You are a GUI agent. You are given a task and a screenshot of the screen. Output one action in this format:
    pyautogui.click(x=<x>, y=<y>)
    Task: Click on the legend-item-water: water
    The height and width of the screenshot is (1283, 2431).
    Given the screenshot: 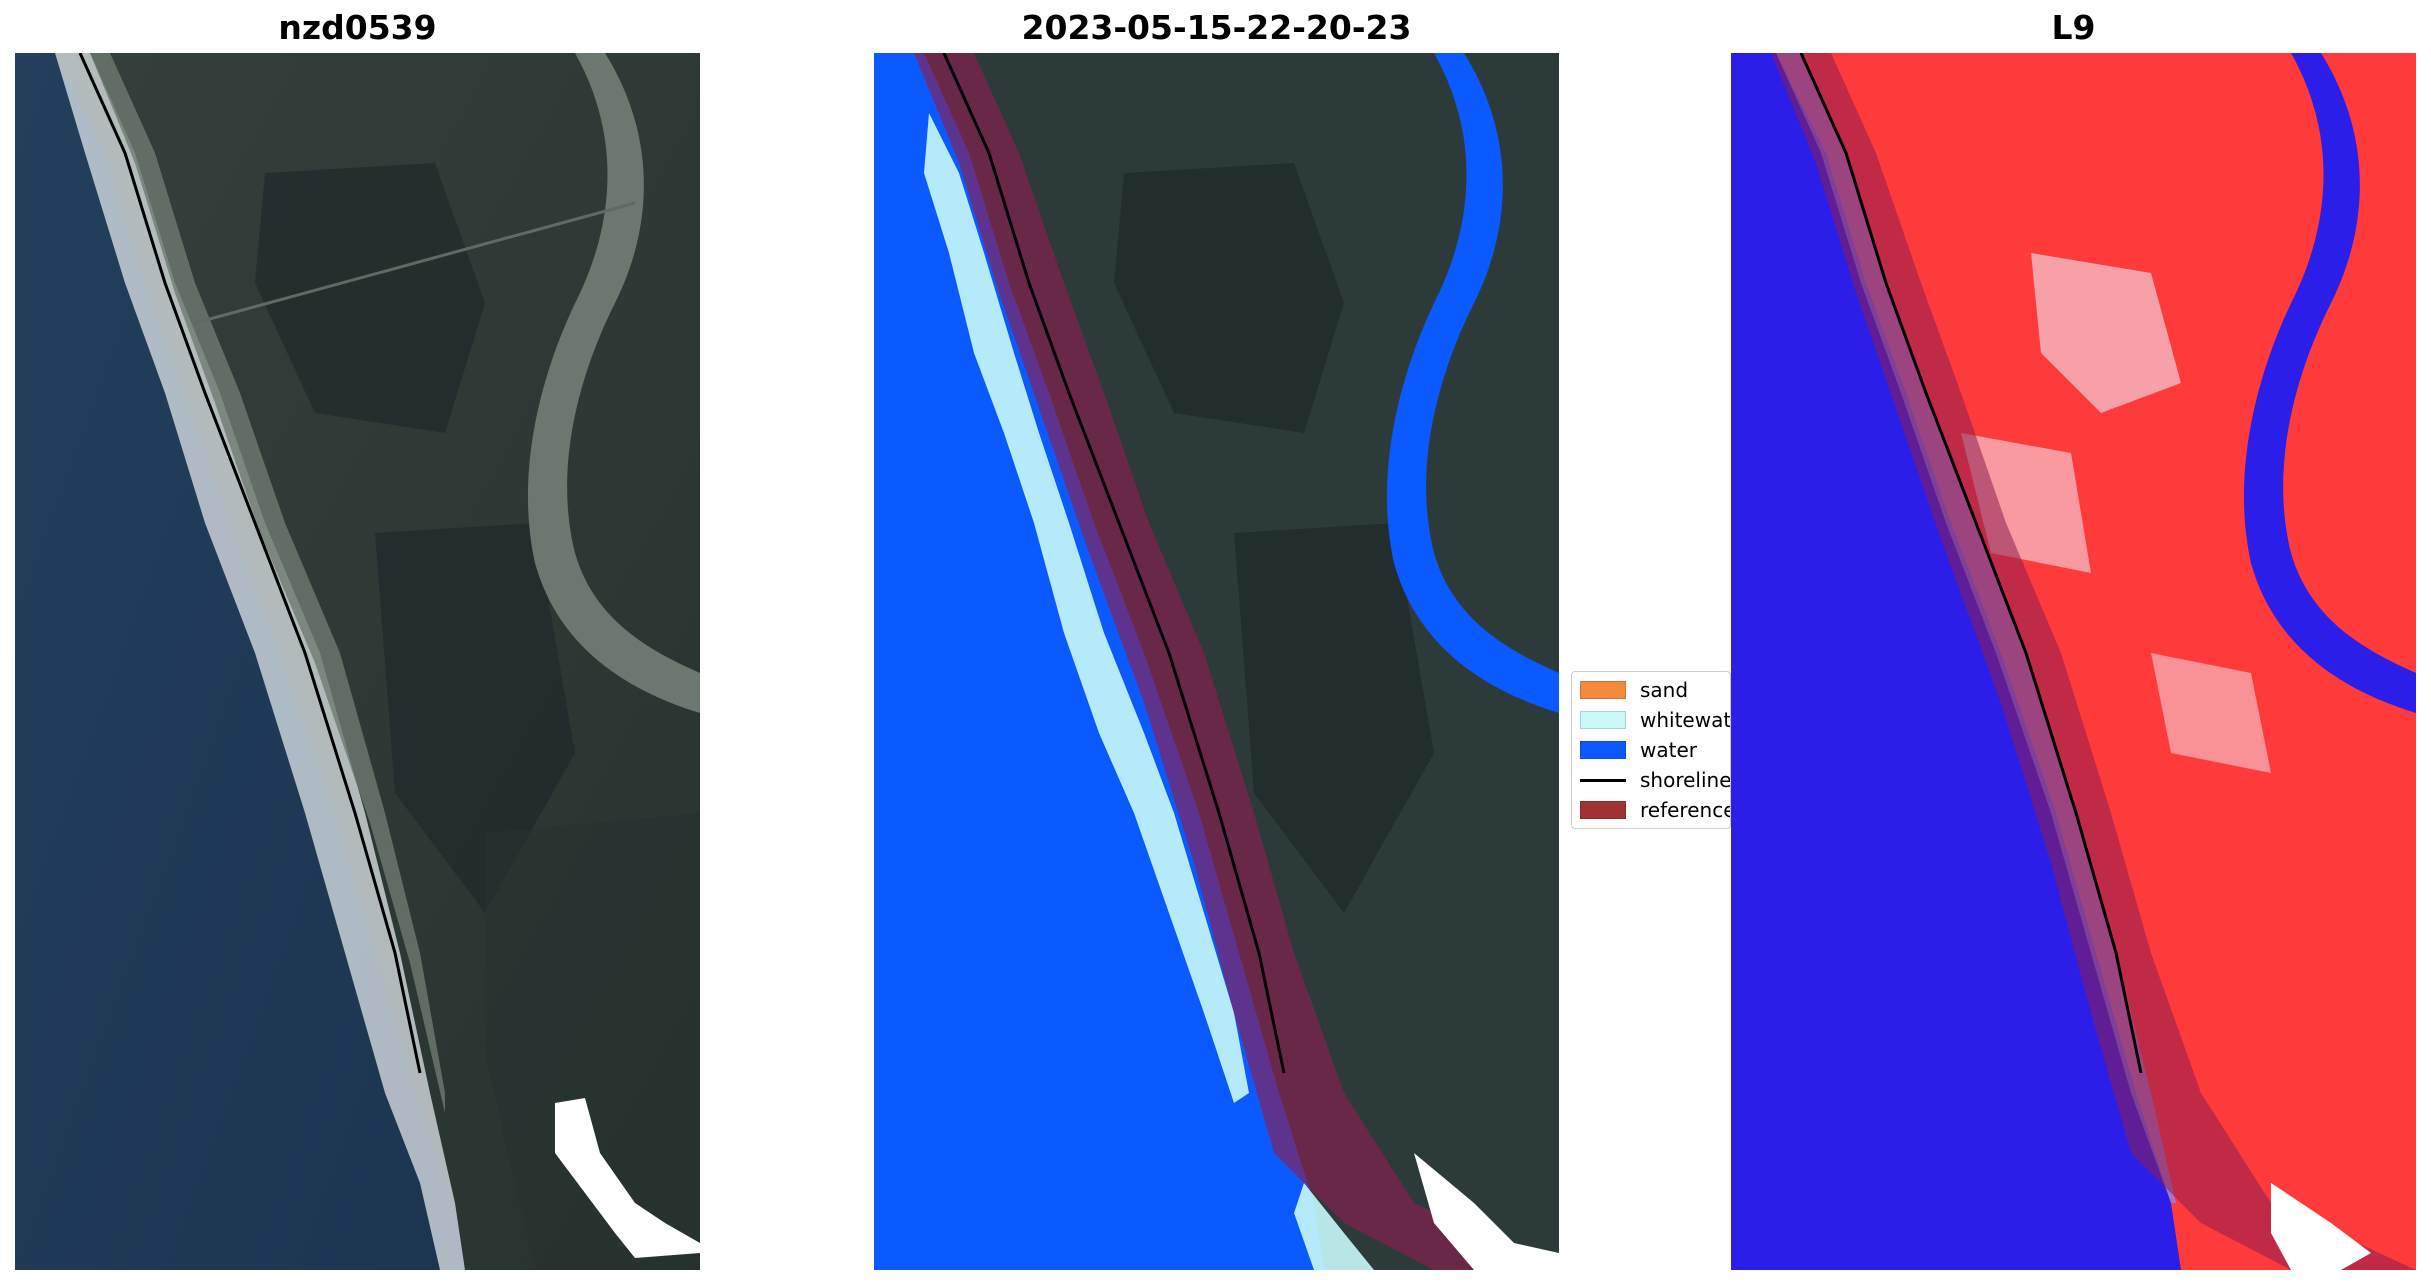 What is the action you would take?
    pyautogui.click(x=1638, y=750)
    